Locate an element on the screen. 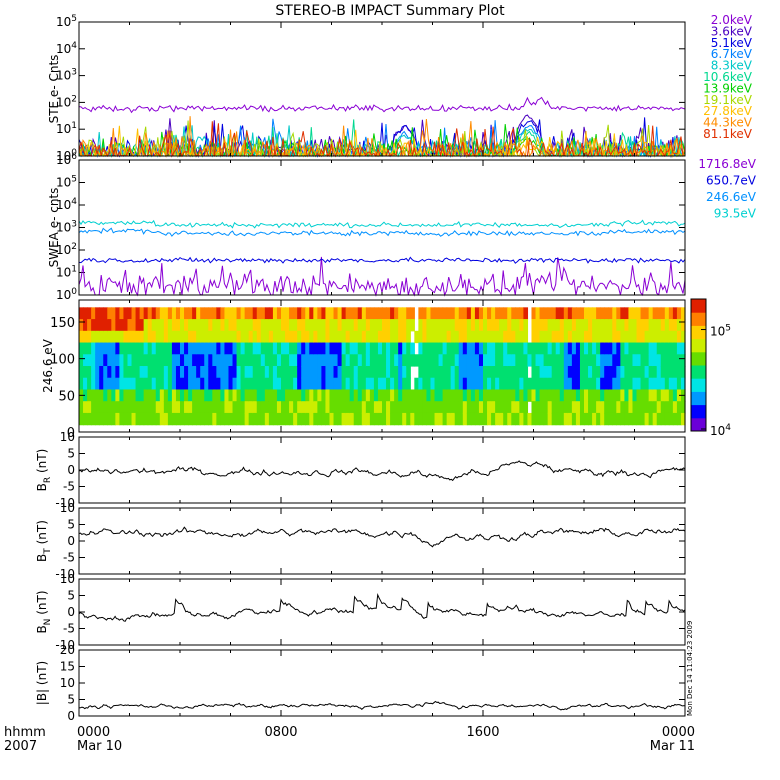 This screenshot has width=780, height=780. bt-series-line is located at coordinates (382, 537).